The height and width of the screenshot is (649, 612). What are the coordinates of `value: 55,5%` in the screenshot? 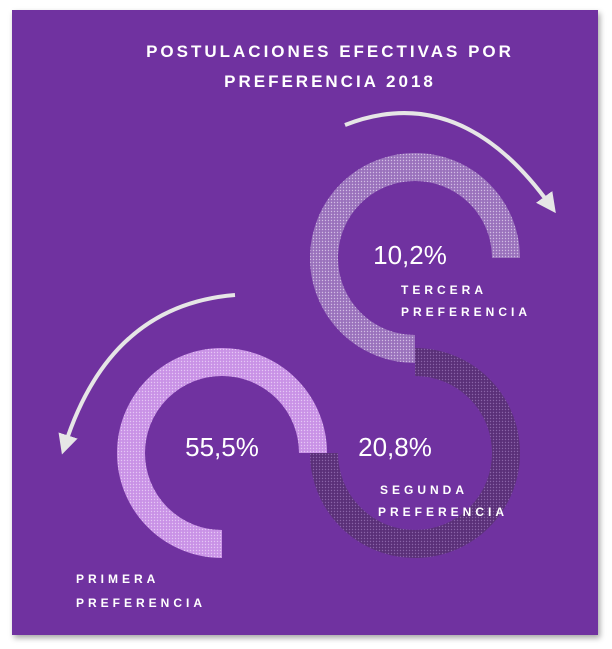 It's located at (222, 447).